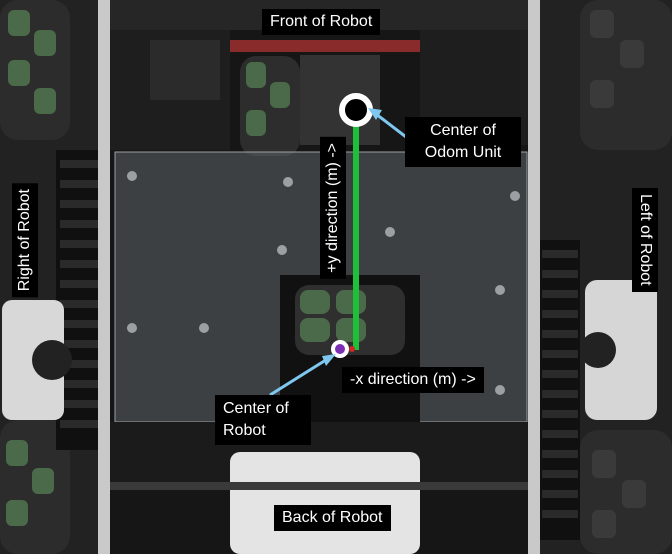 Image resolution: width=672 pixels, height=554 pixels. Describe the element at coordinates (302, 375) in the screenshot. I see `robot-pointer-arrow` at that location.